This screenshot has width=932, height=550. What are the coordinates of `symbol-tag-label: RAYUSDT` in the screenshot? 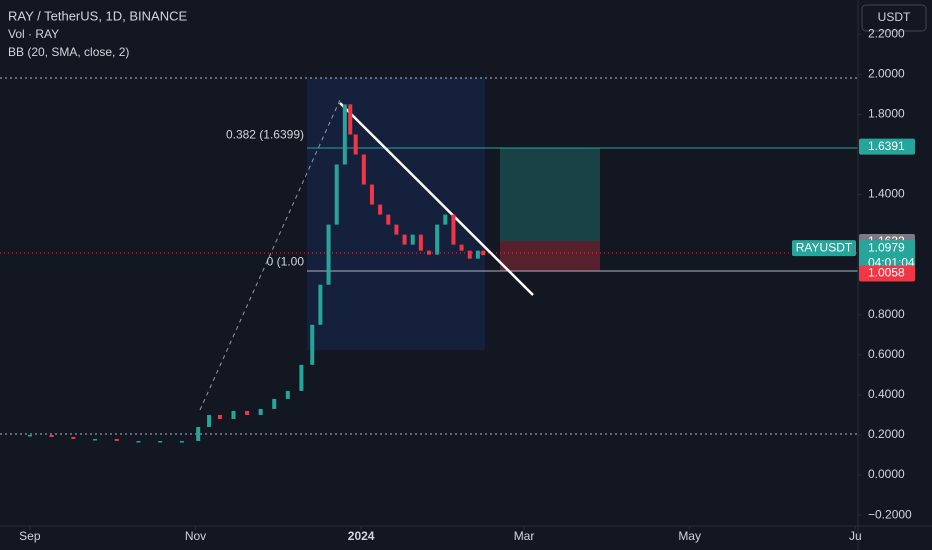 It's located at (824, 247).